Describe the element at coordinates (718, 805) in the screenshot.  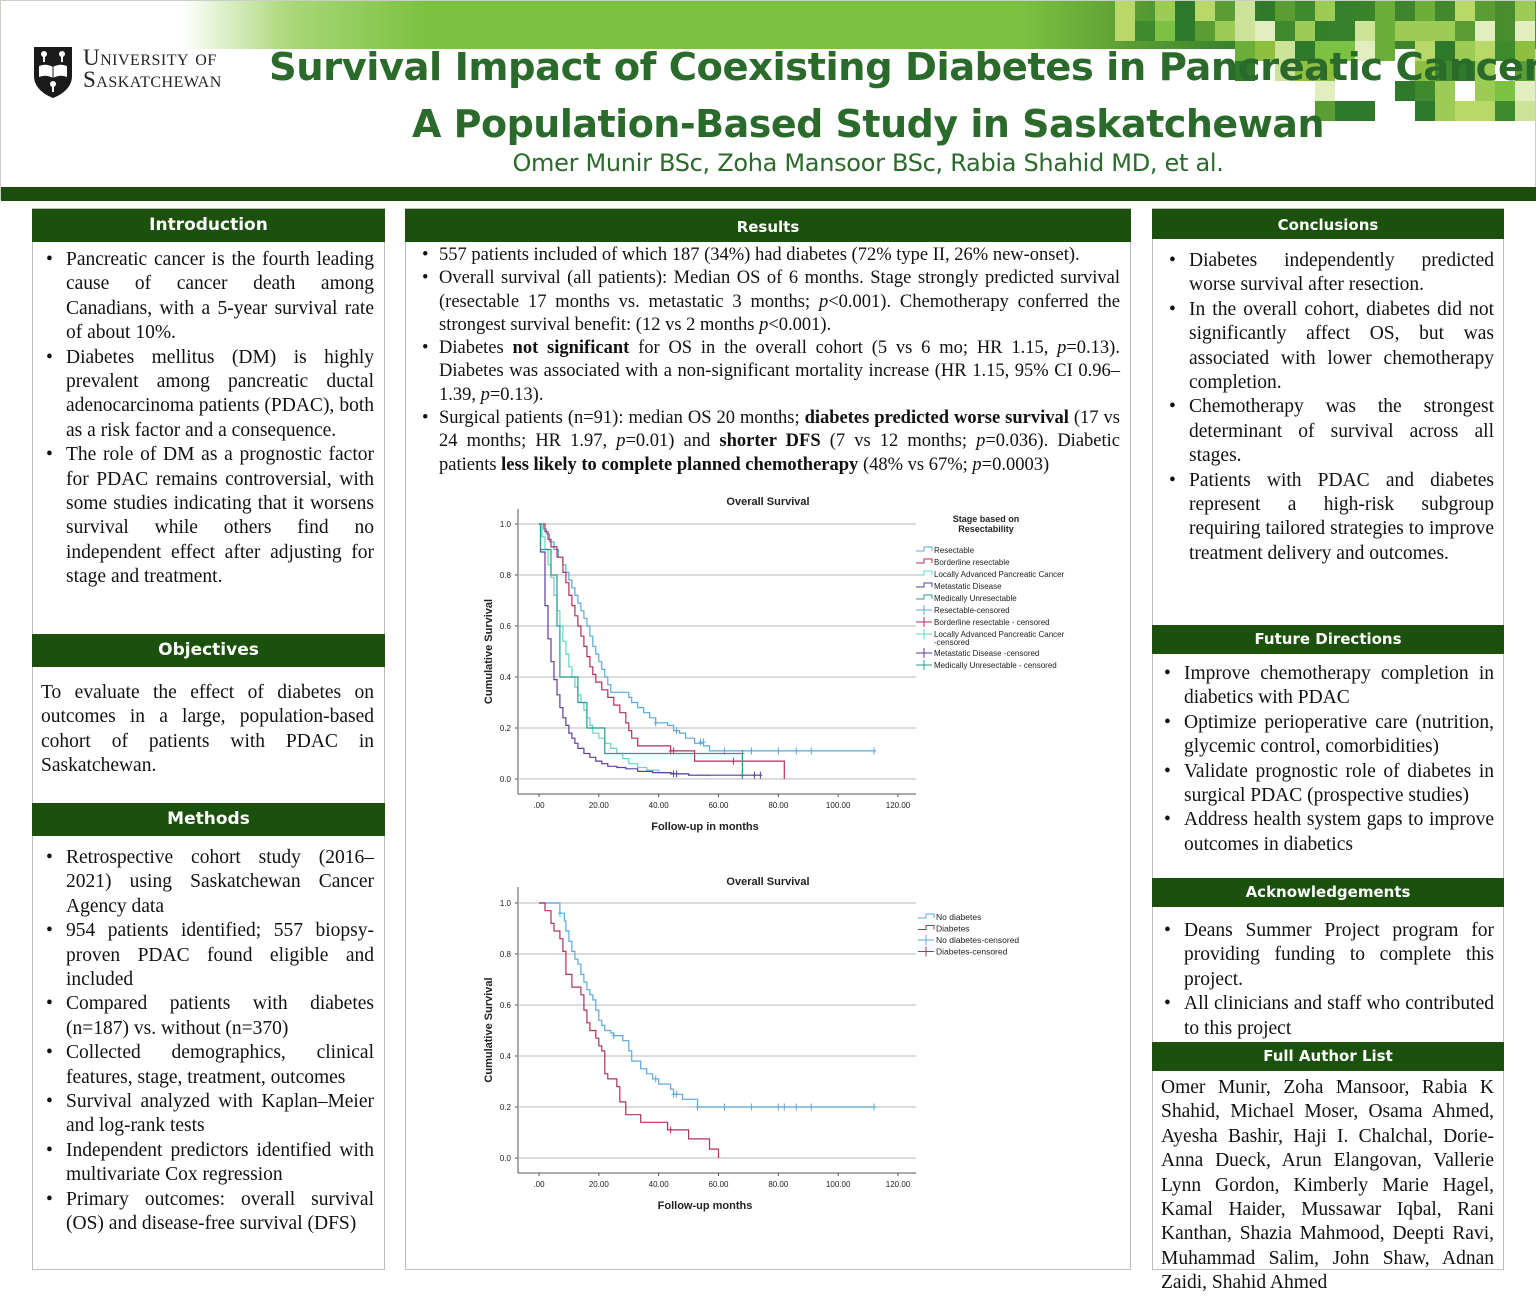
I see `x-tick-label: 60.00` at that location.